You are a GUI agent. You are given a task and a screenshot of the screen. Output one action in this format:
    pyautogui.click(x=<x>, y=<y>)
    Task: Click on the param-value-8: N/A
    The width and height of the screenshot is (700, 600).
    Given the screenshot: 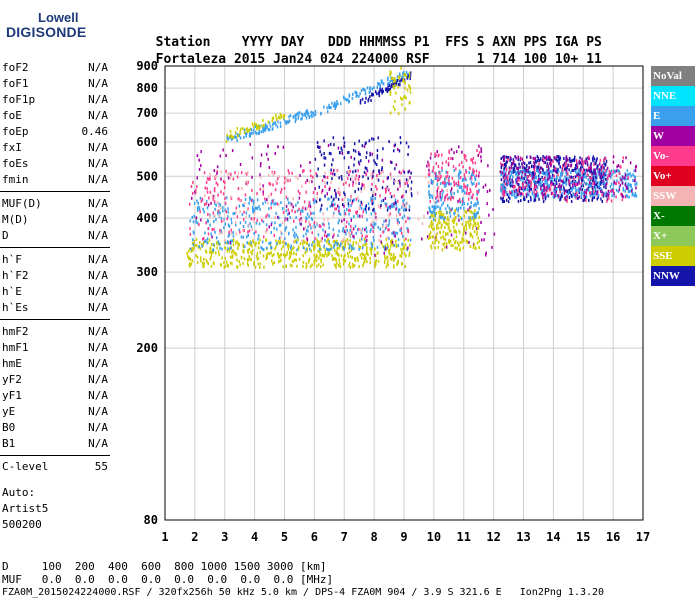 What is the action you would take?
    pyautogui.click(x=98, y=203)
    